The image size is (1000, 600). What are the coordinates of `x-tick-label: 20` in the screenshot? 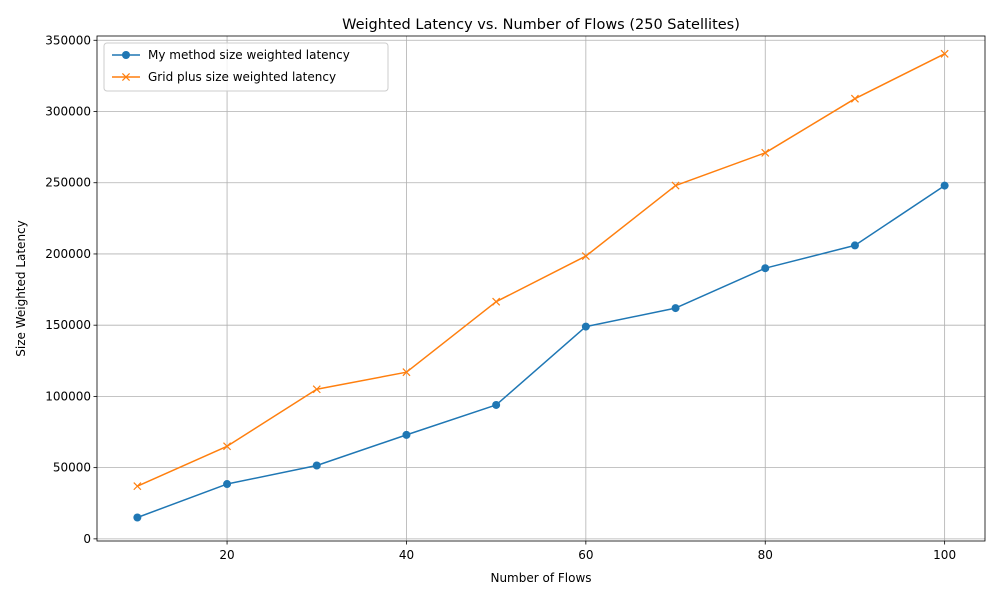 It's located at (226, 555).